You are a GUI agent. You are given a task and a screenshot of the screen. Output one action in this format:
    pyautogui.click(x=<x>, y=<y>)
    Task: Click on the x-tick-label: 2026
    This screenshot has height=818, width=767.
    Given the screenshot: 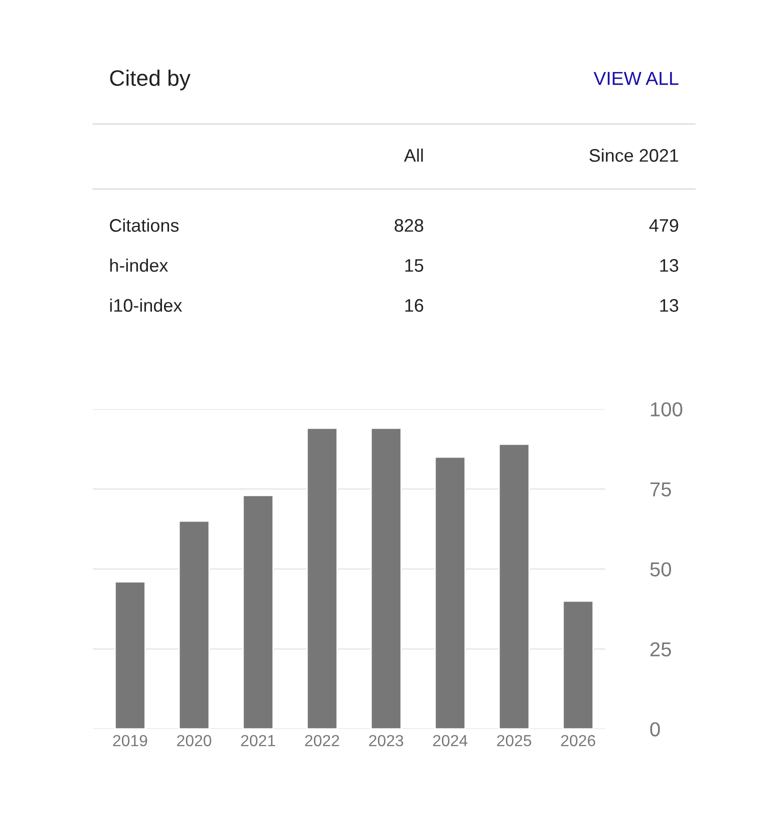 What is the action you would take?
    pyautogui.click(x=578, y=740)
    